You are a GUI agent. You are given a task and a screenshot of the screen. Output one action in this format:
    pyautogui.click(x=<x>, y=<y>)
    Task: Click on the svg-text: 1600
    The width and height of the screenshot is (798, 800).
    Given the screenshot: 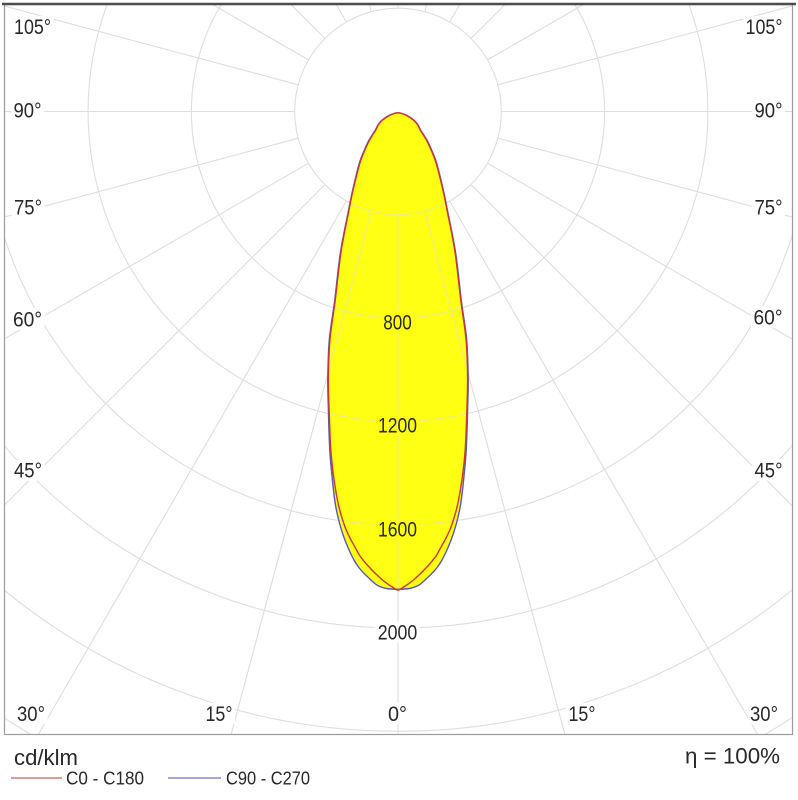 What is the action you would take?
    pyautogui.click(x=397, y=530)
    